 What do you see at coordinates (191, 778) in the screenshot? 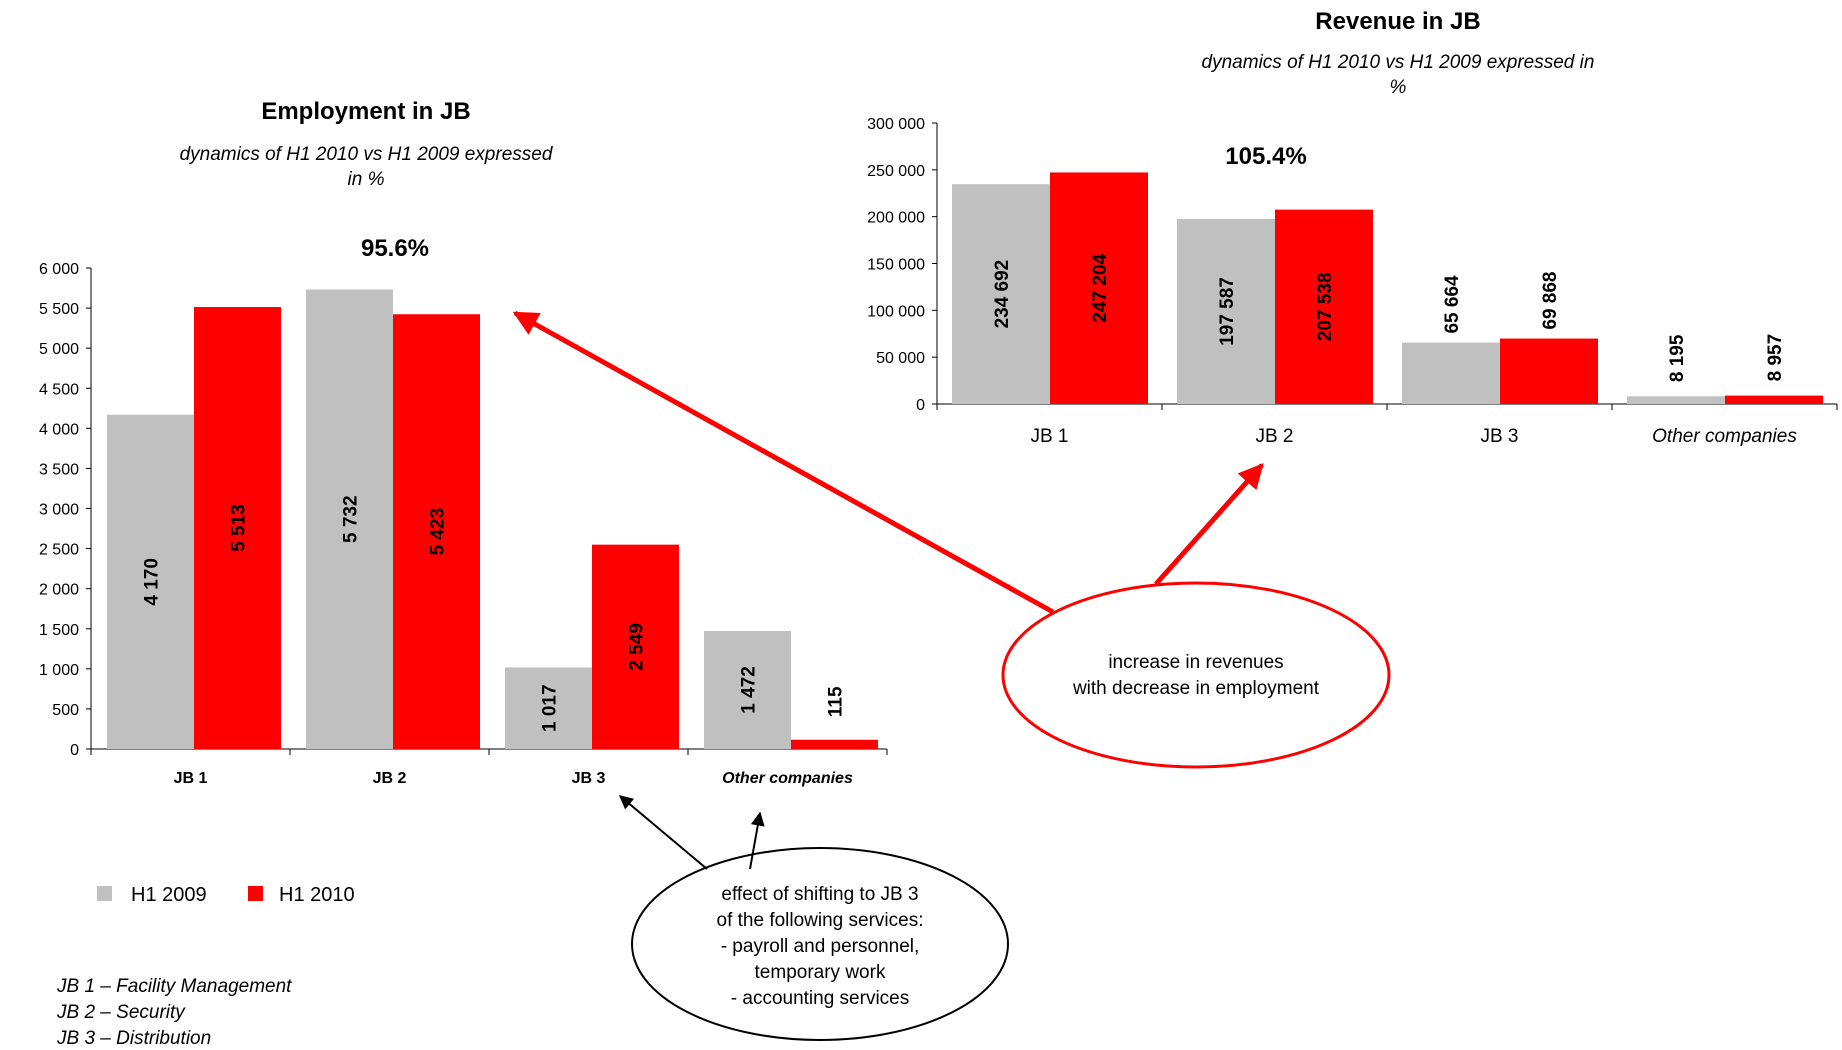
I see `employment-category-label: JB 1` at bounding box center [191, 778].